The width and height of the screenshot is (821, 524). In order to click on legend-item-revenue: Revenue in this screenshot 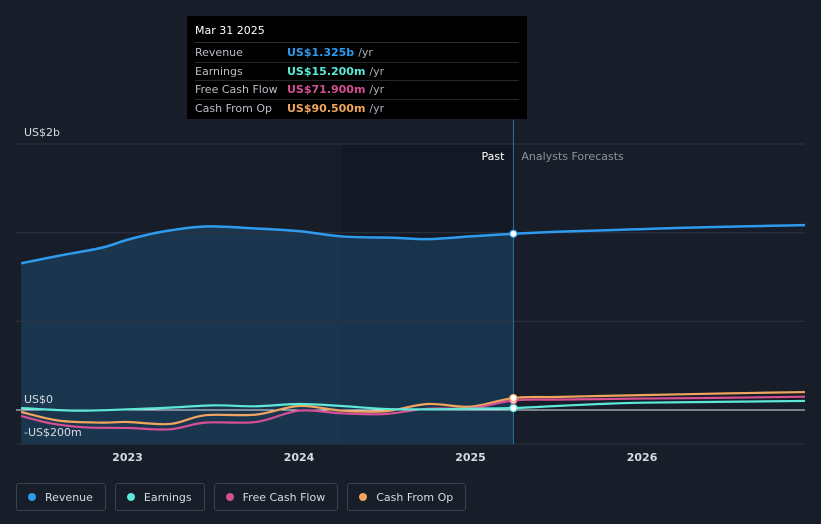, I will do `click(61, 497)`.